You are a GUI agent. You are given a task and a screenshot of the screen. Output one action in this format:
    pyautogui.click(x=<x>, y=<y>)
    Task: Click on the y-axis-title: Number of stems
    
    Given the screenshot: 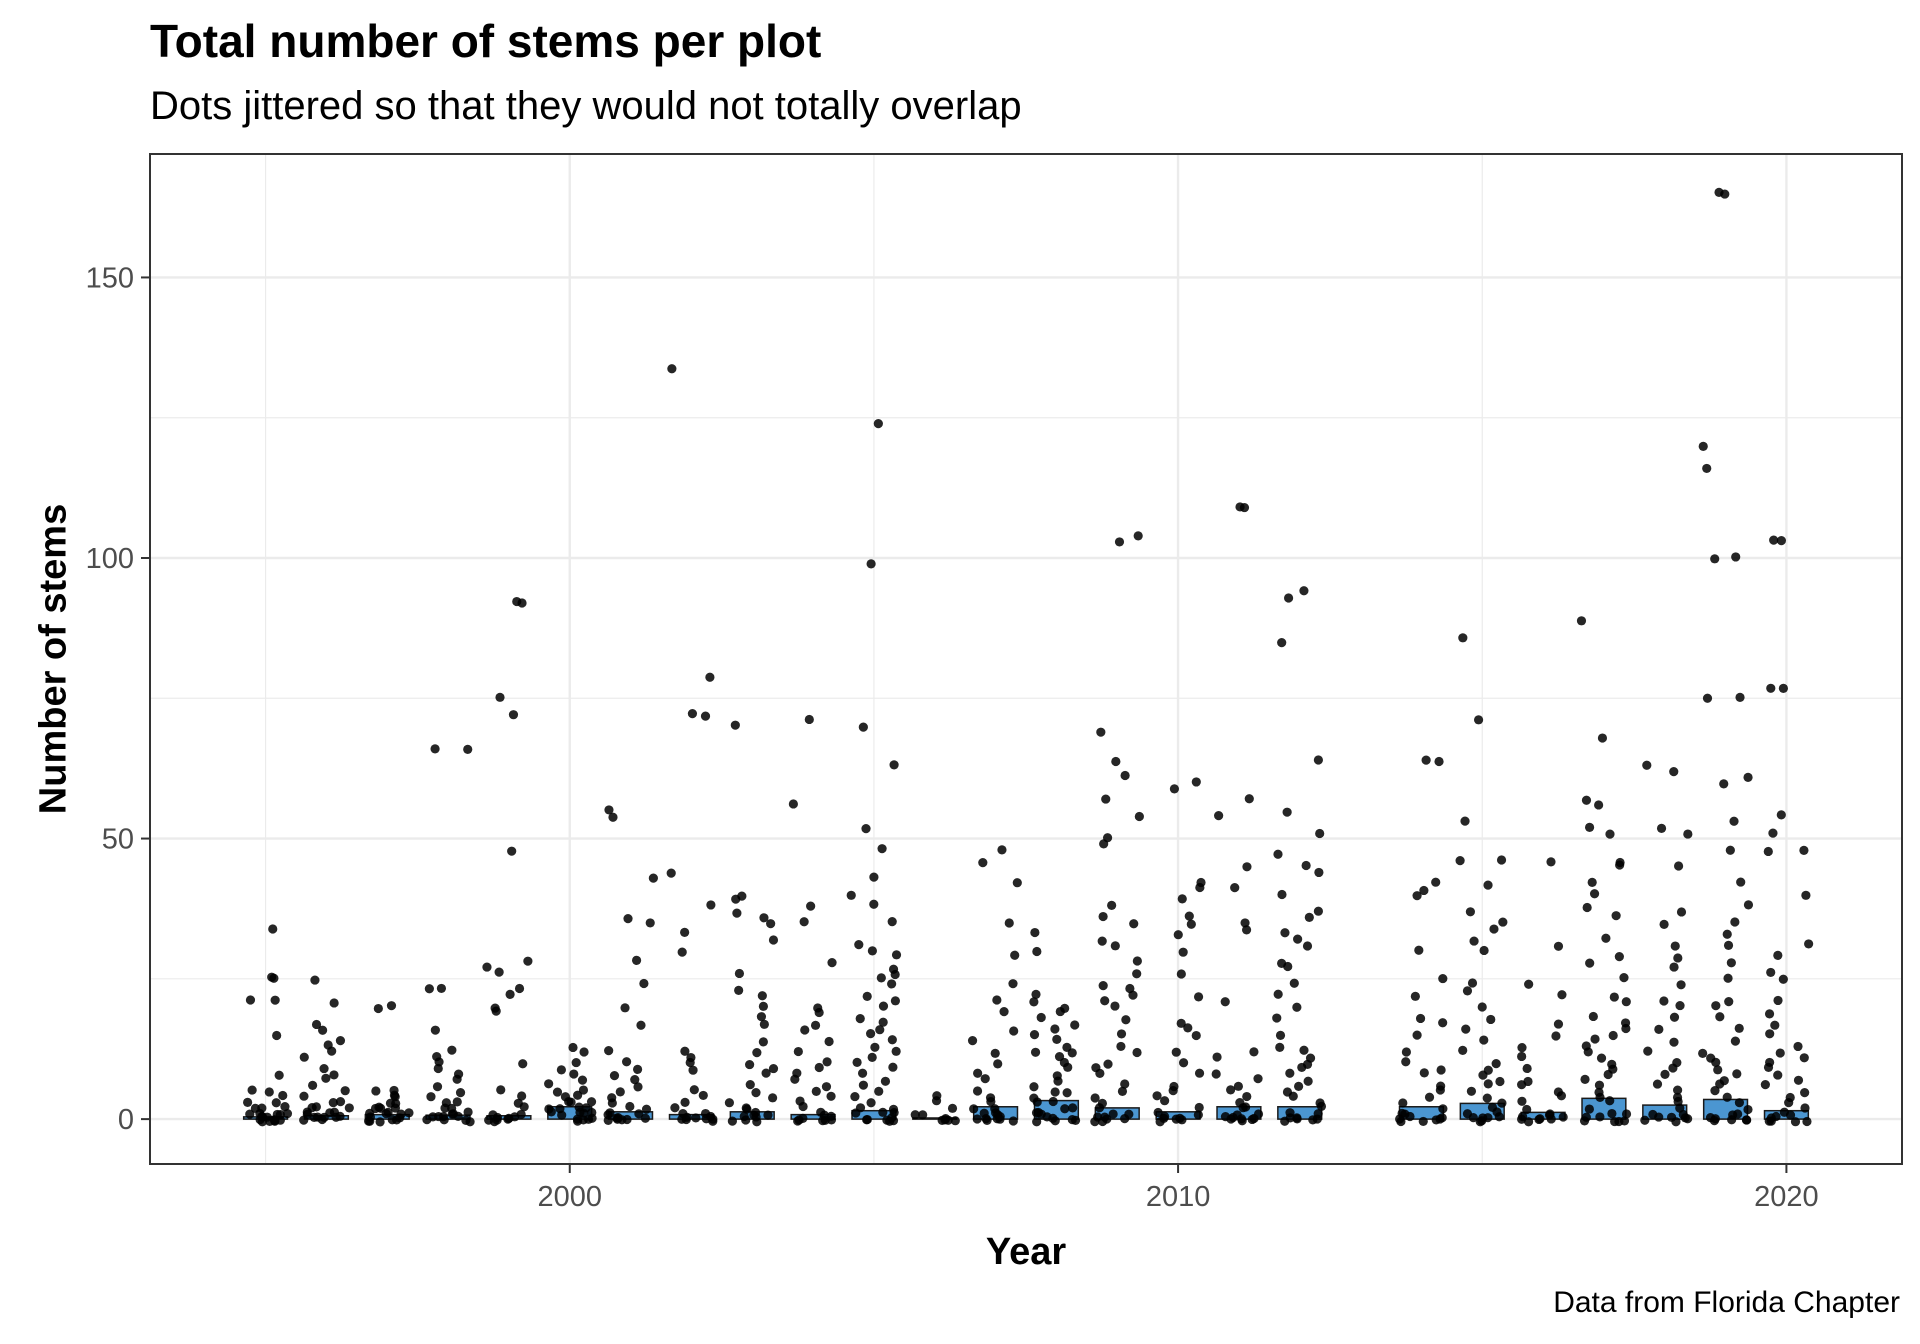 What is the action you would take?
    pyautogui.click(x=53, y=659)
    